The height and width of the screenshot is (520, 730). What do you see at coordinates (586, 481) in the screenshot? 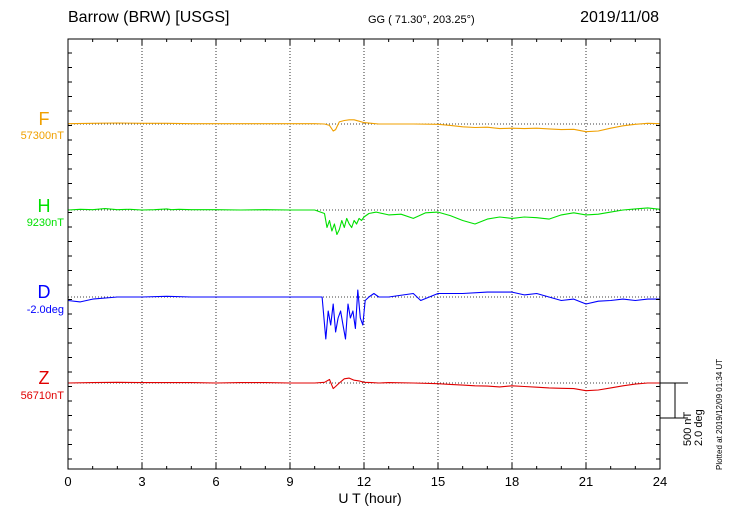
I see `x-tick-label: 21` at bounding box center [586, 481].